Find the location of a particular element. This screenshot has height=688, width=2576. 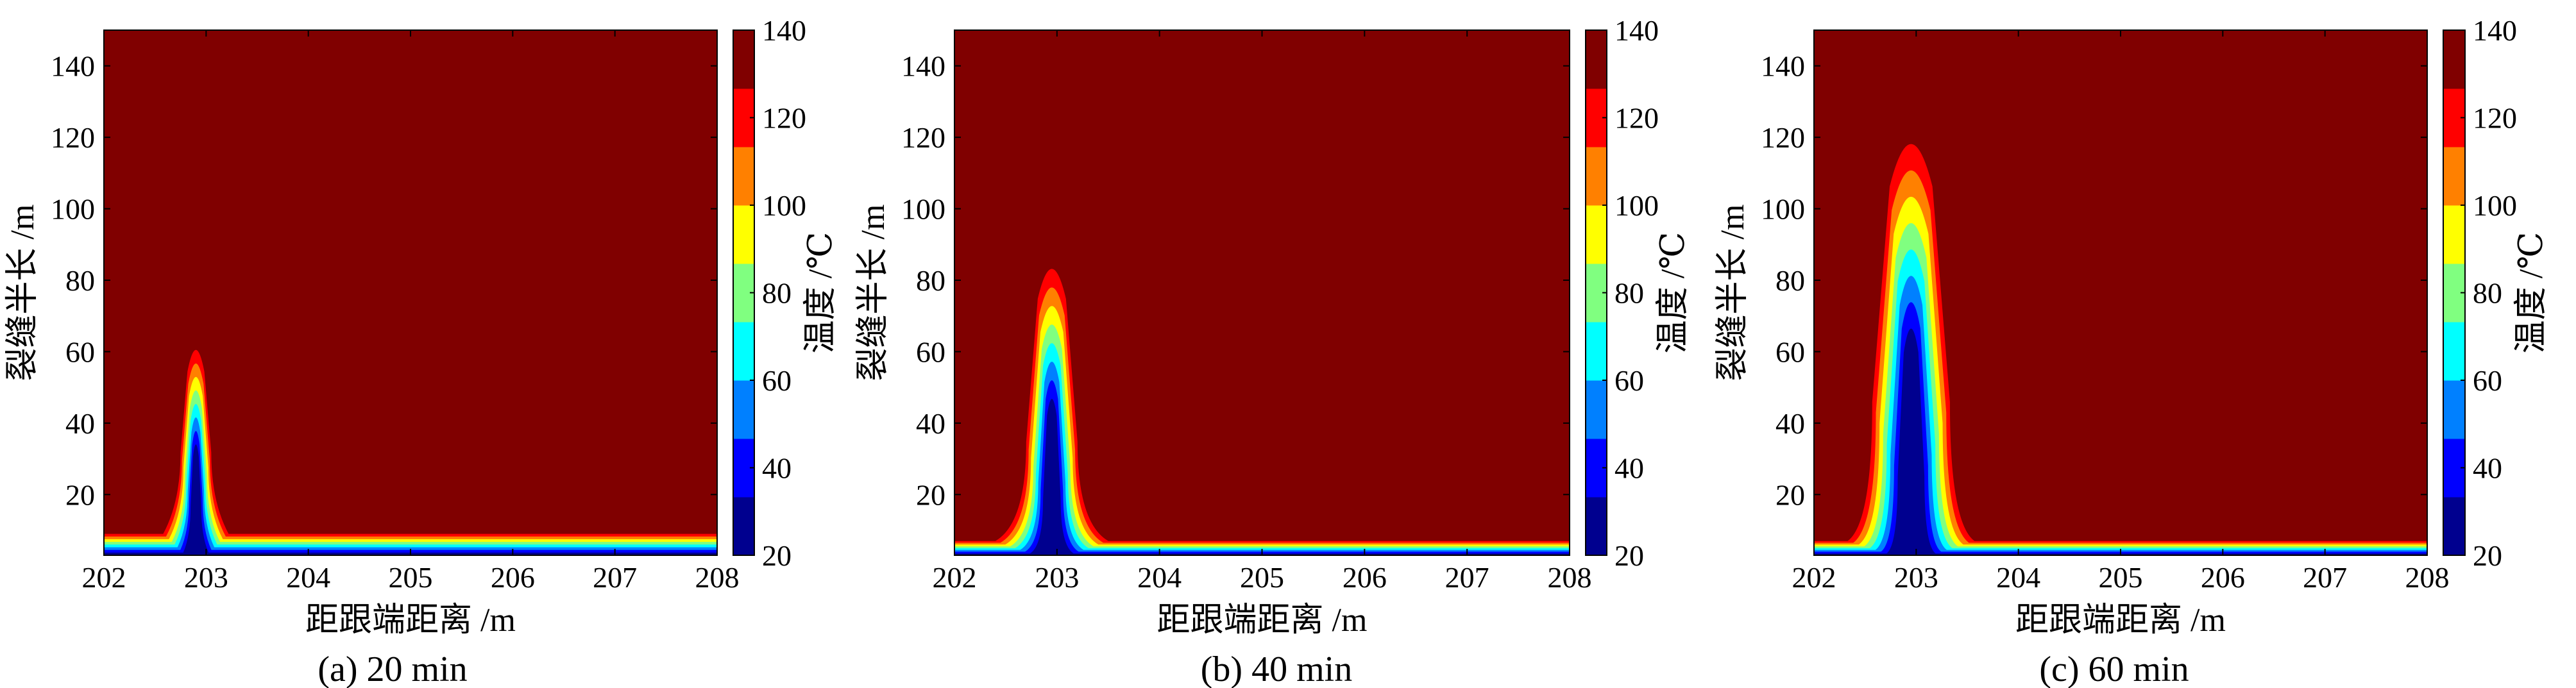

panel-caption: (c) 60 min is located at coordinates (2114, 669).